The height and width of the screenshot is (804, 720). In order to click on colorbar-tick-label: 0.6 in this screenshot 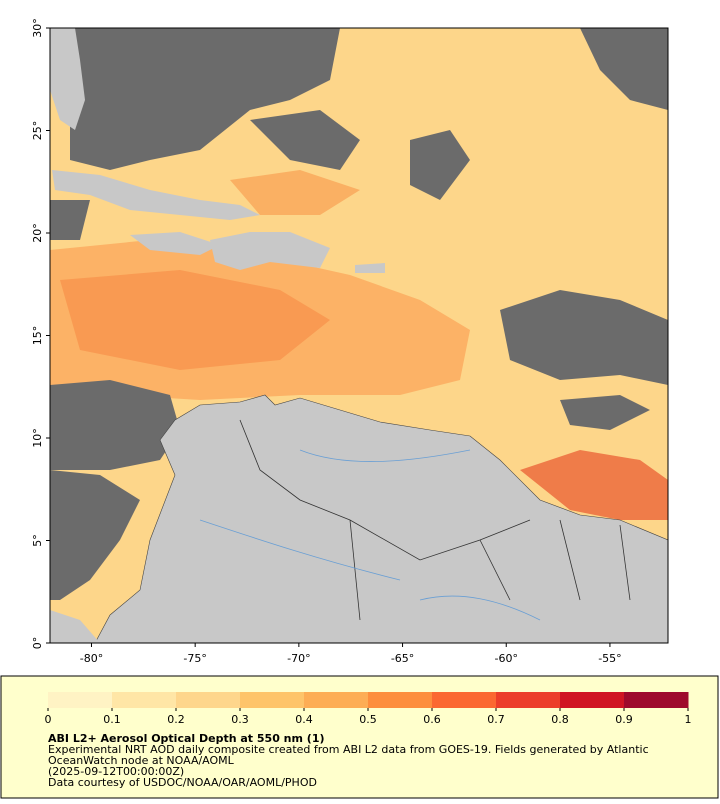, I will do `click(432, 719)`.